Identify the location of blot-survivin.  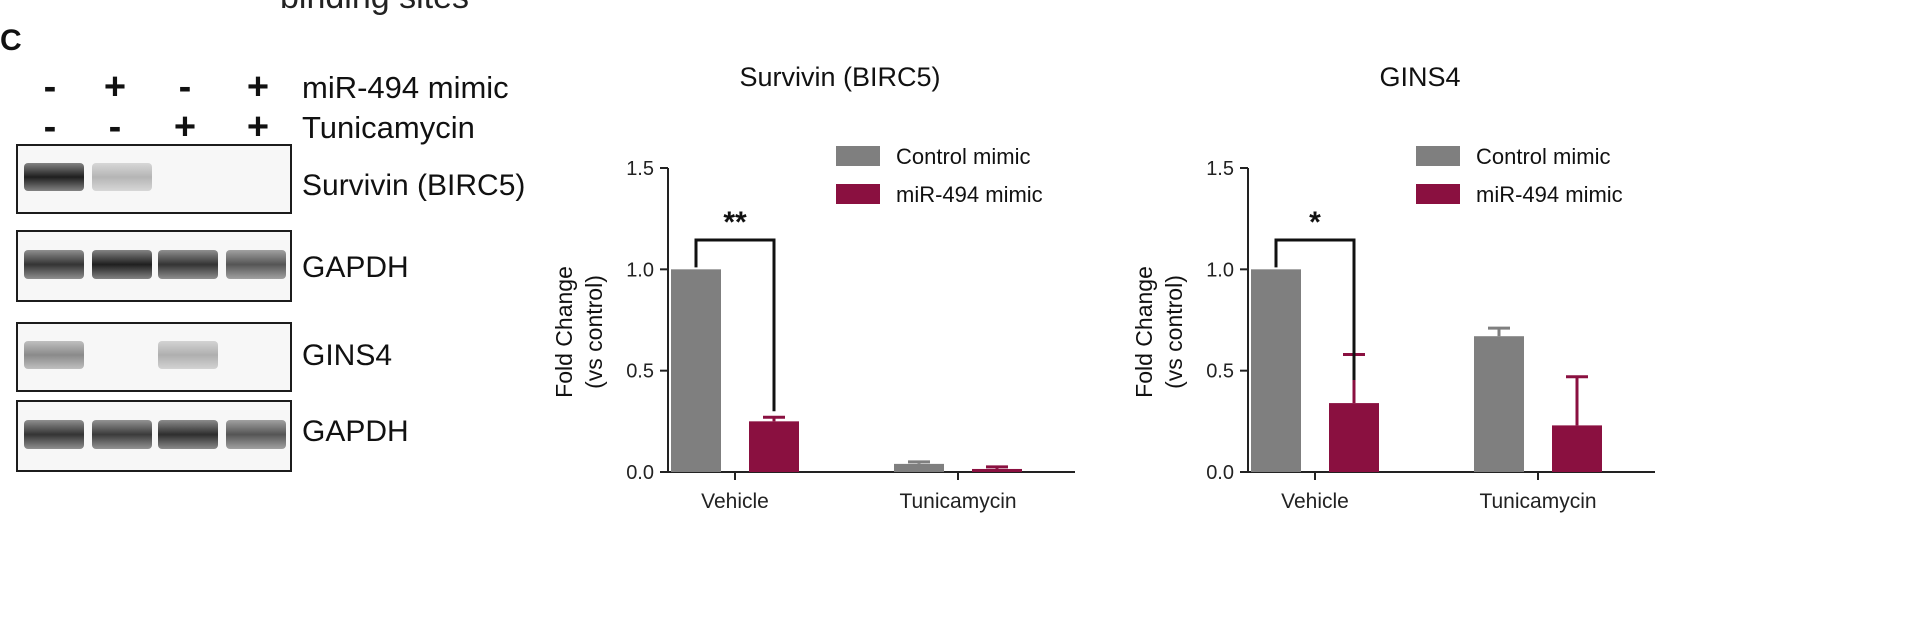
(154, 179).